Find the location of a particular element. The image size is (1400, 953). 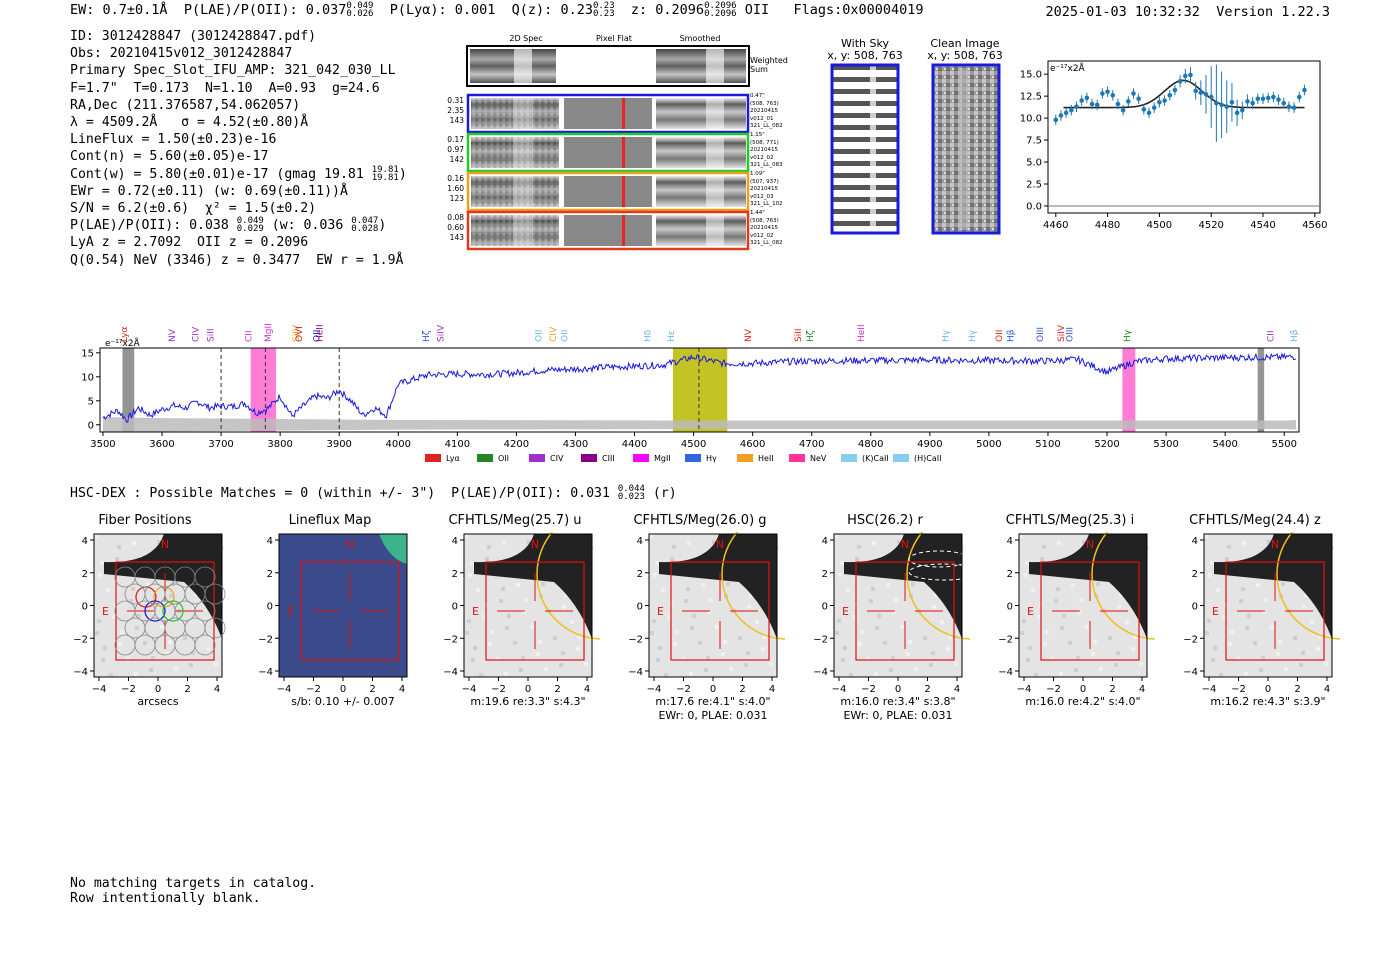

legend-label: Lyα is located at coordinates (453, 458).